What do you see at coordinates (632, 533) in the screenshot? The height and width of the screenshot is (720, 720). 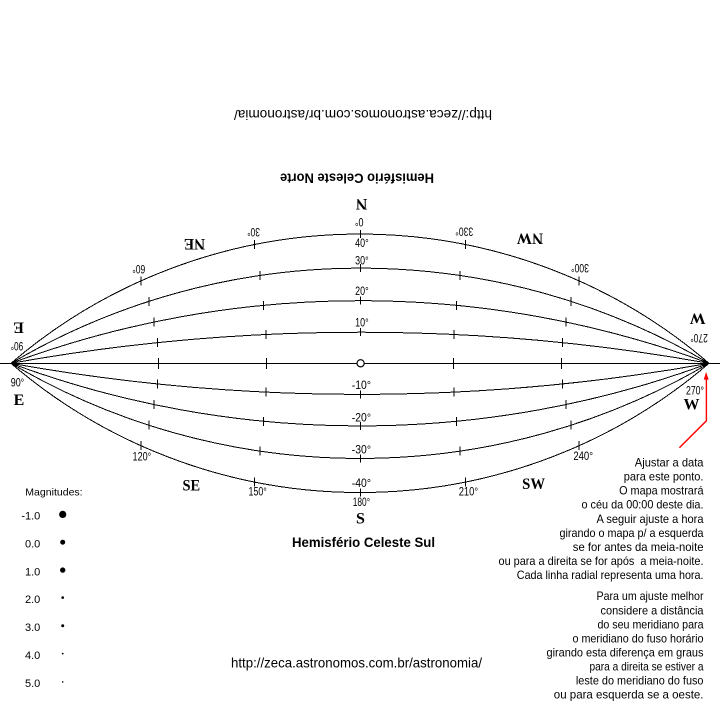 I see `svg-text: girando o mapa p/ a esquerda` at bounding box center [632, 533].